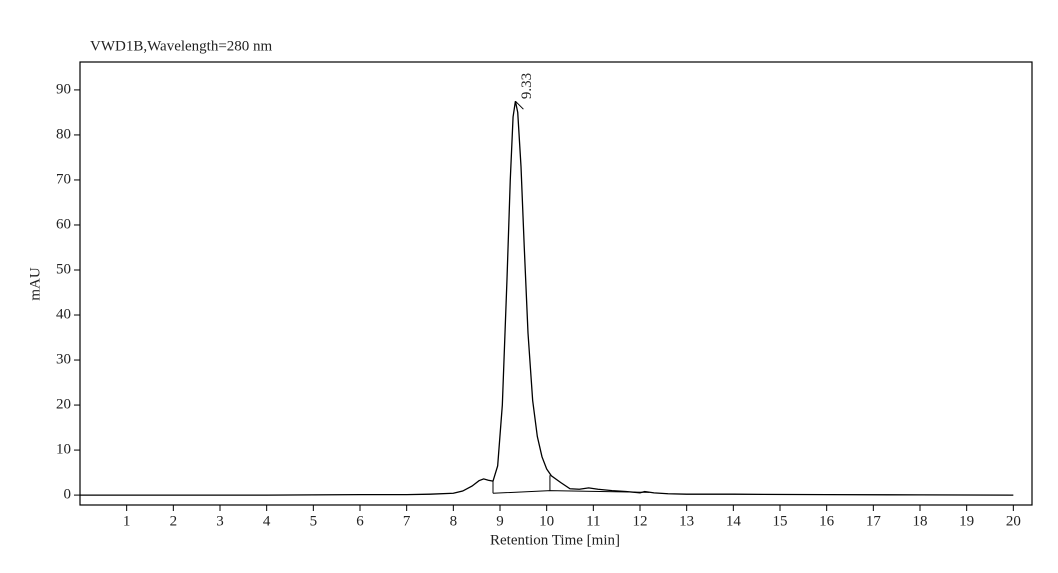 The image size is (1058, 573). What do you see at coordinates (571, 492) in the screenshot?
I see `integration-baseline` at bounding box center [571, 492].